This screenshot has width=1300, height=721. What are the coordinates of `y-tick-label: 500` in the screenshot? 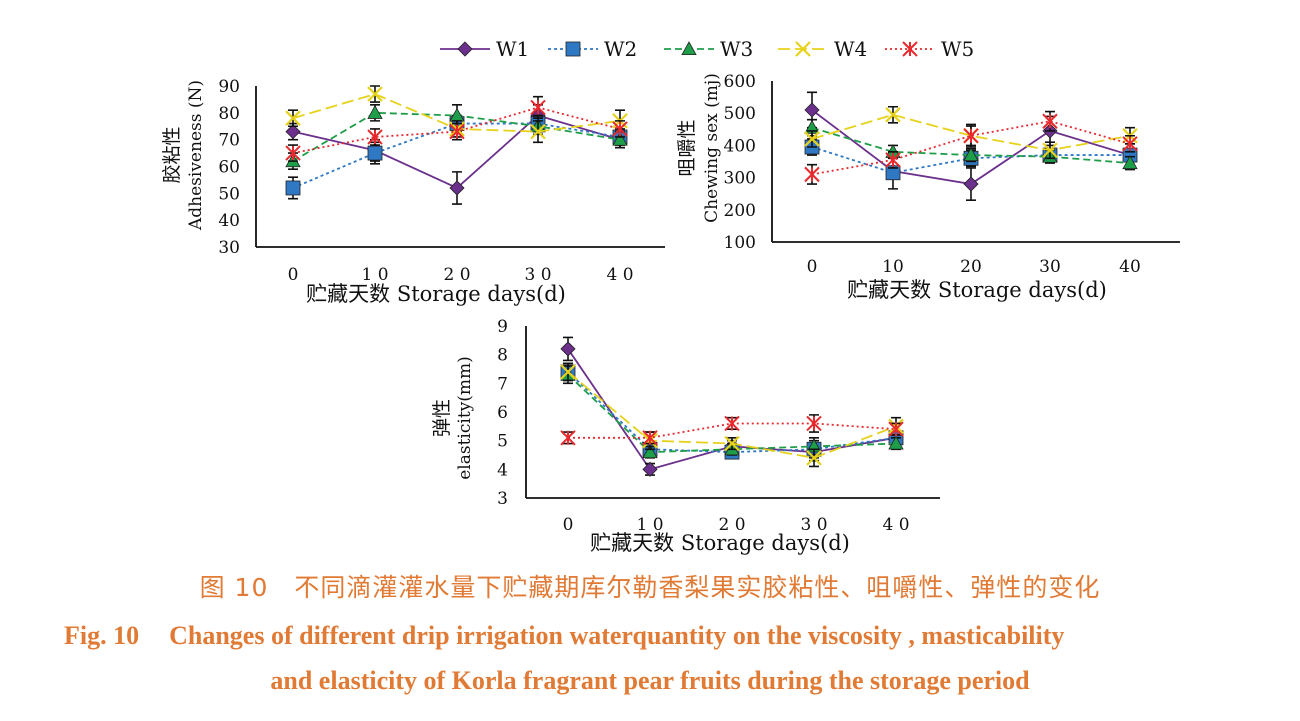 It's located at (740, 114).